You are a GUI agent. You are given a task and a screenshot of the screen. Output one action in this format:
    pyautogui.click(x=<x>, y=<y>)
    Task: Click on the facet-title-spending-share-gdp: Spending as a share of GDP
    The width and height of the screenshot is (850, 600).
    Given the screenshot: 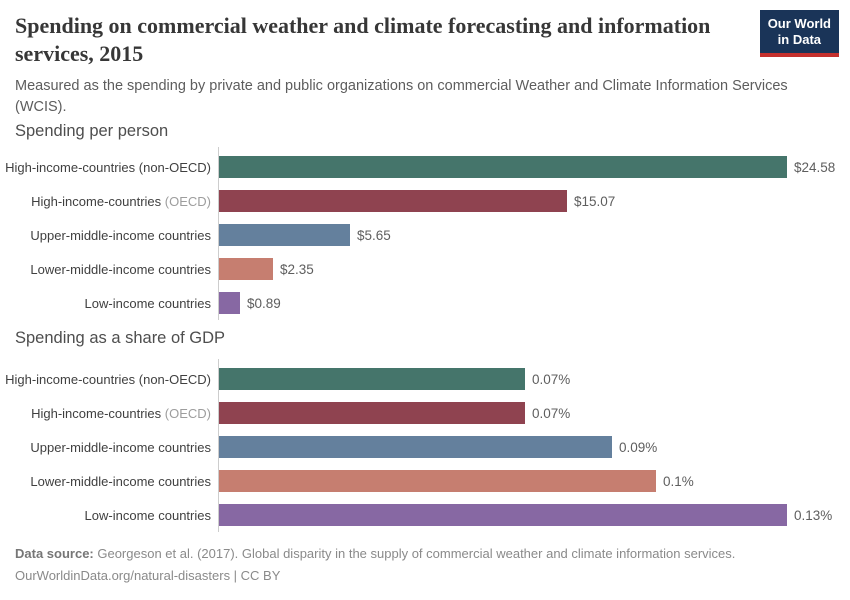 What is the action you would take?
    pyautogui.click(x=120, y=338)
    